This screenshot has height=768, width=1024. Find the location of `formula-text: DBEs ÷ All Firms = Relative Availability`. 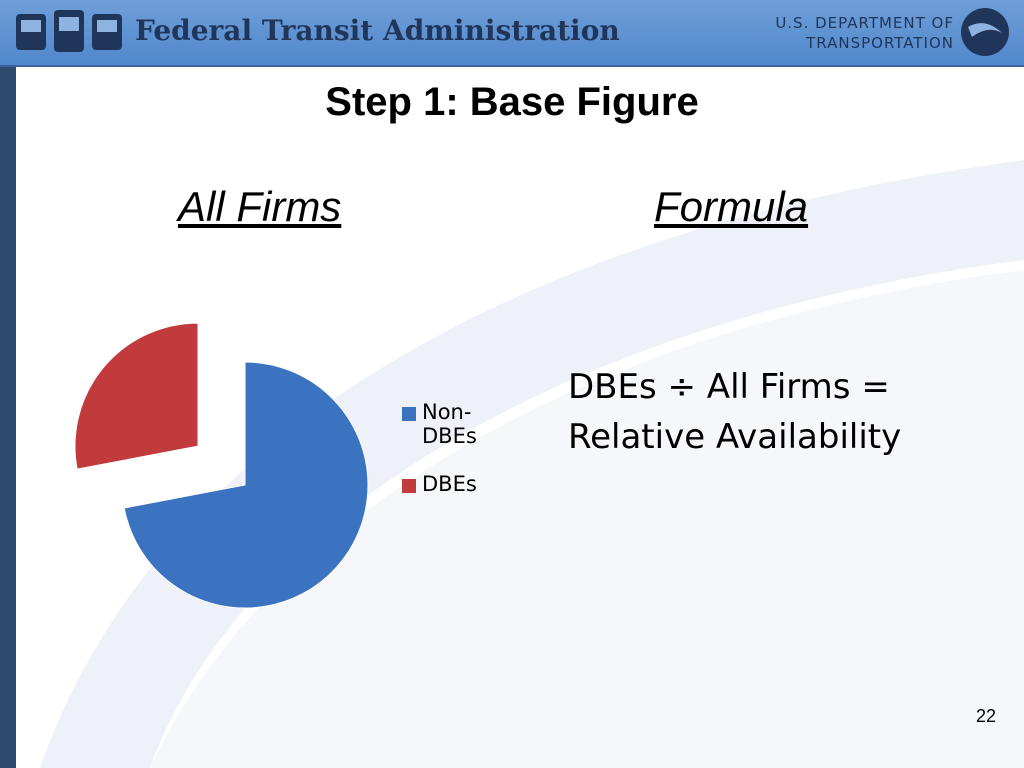

formula-text: DBEs ÷ All Firms = Relative Availability is located at coordinates (735, 412).